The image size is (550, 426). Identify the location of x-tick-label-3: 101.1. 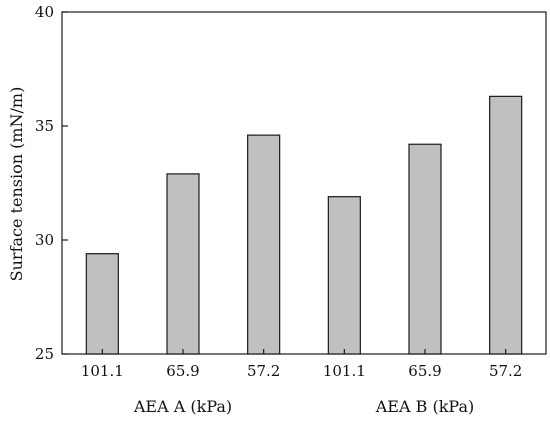
(344, 371).